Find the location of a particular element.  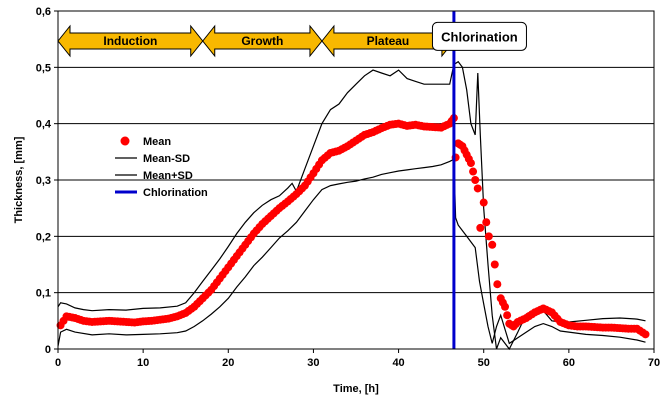

chlorination-annotation: Chlorination is located at coordinates (479, 36).